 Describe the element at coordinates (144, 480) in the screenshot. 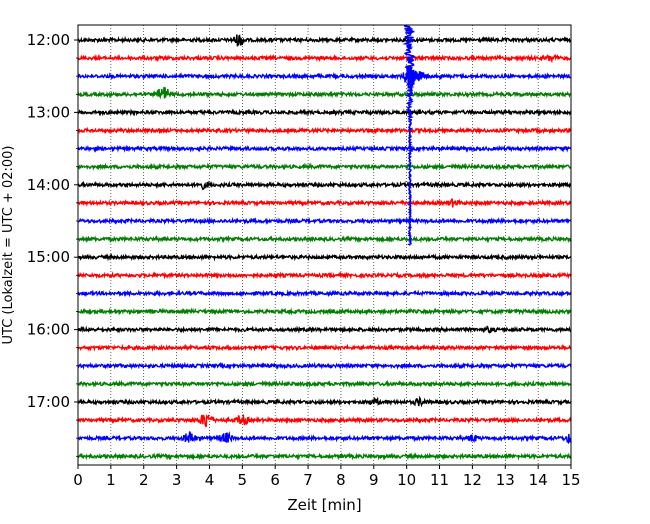

I see `x-tick-label: 2` at that location.